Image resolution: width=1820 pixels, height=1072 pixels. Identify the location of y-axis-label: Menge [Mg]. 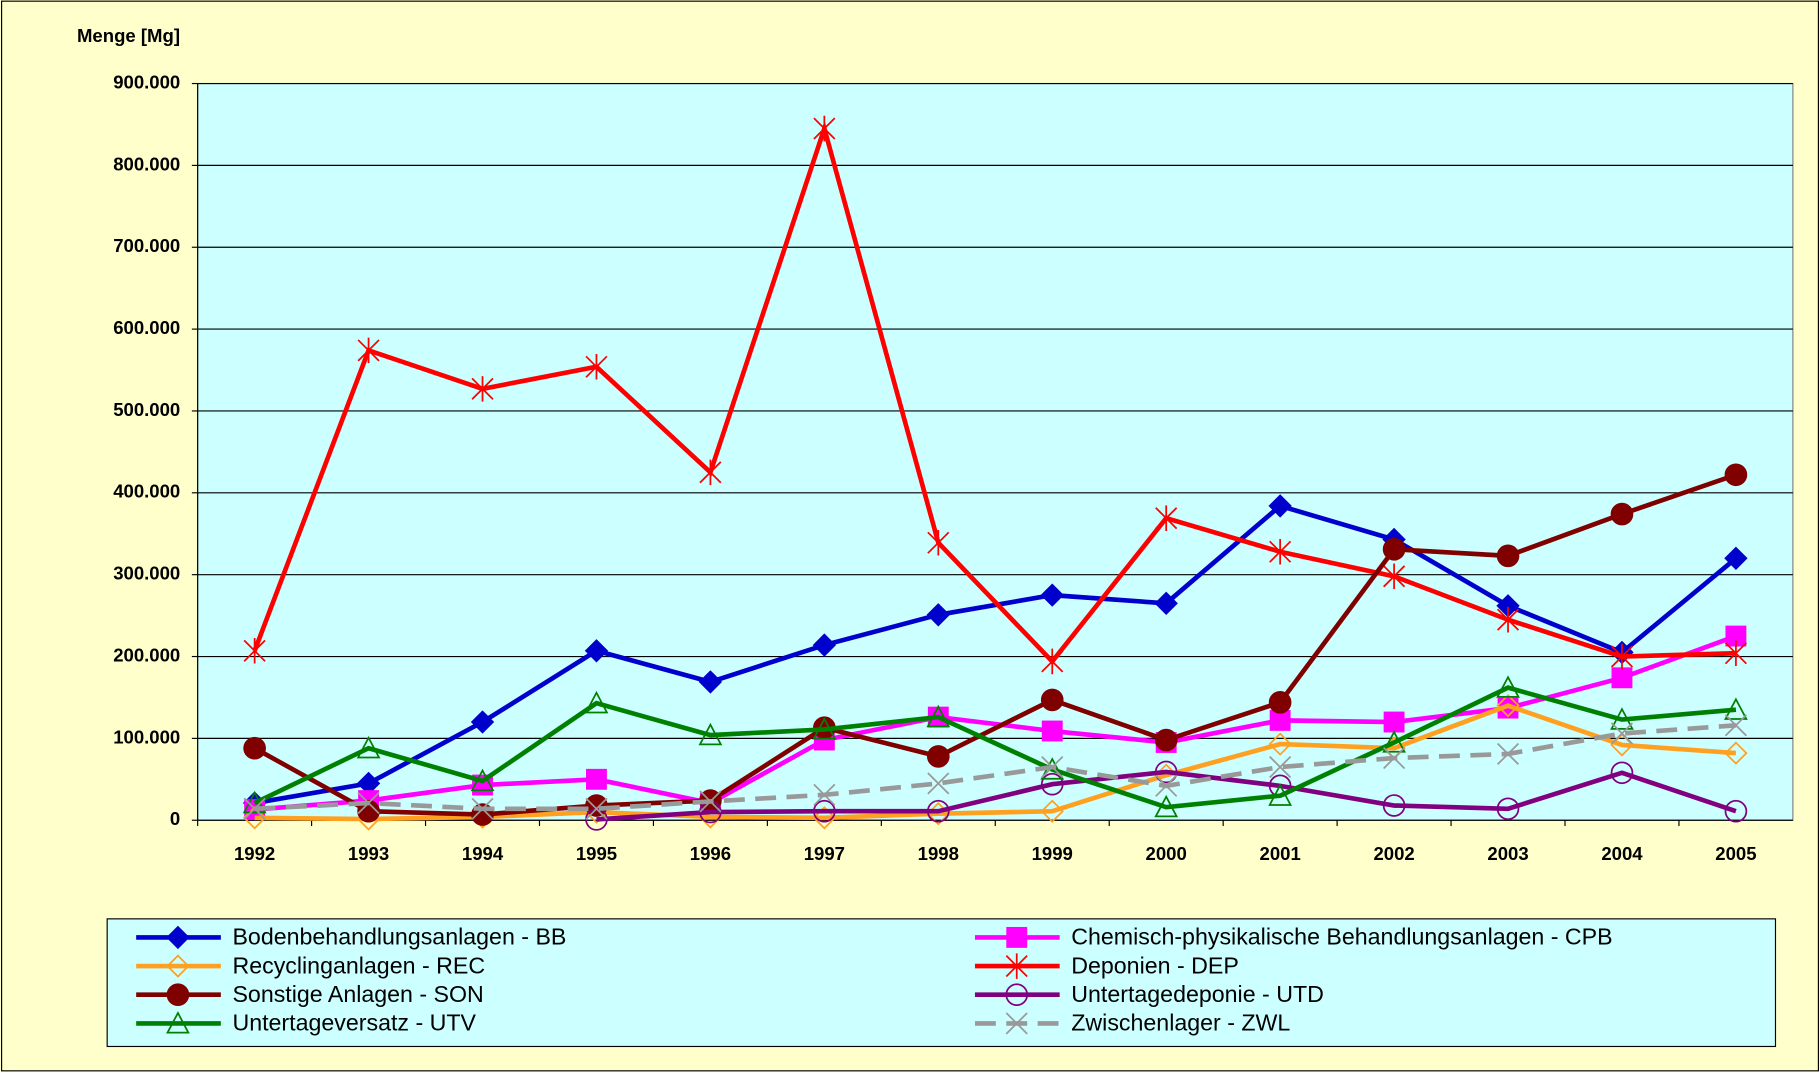
(128, 35).